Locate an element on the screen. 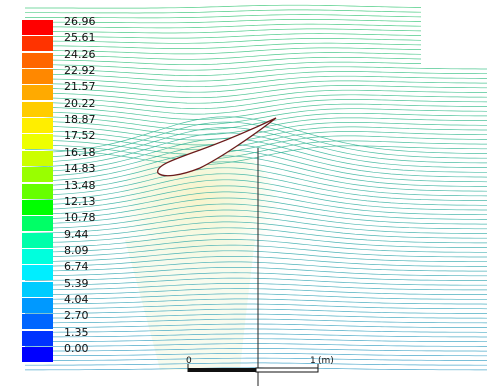  legend-tick-label: 5.39 is located at coordinates (76, 283).